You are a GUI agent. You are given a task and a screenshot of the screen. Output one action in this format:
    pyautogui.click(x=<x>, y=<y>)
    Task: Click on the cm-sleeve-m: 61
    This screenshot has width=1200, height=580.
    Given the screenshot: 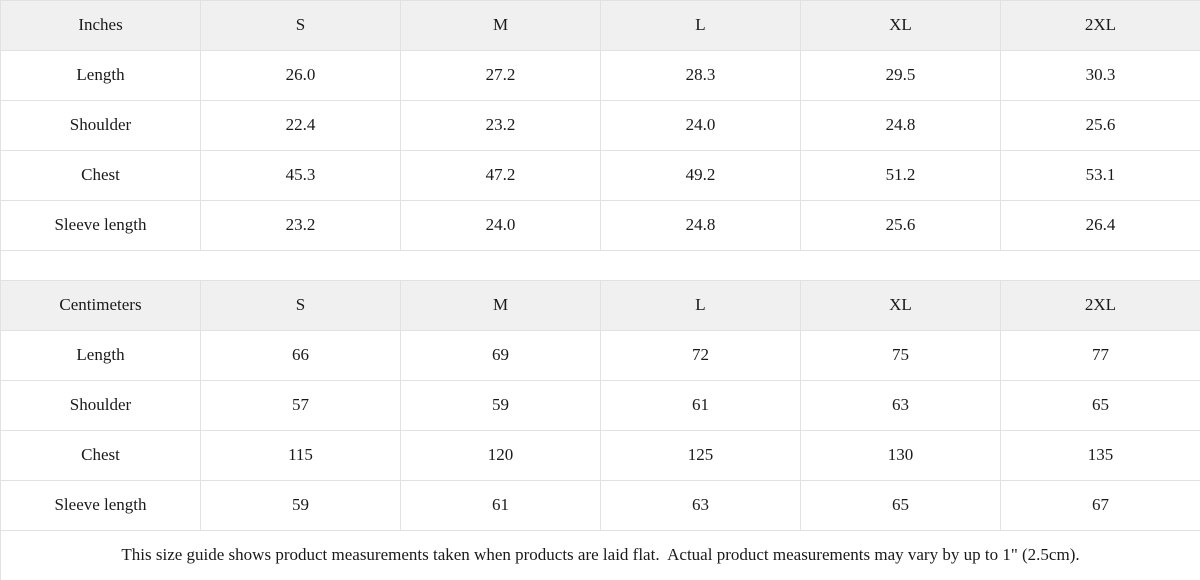 What is the action you would take?
    pyautogui.click(x=500, y=505)
    